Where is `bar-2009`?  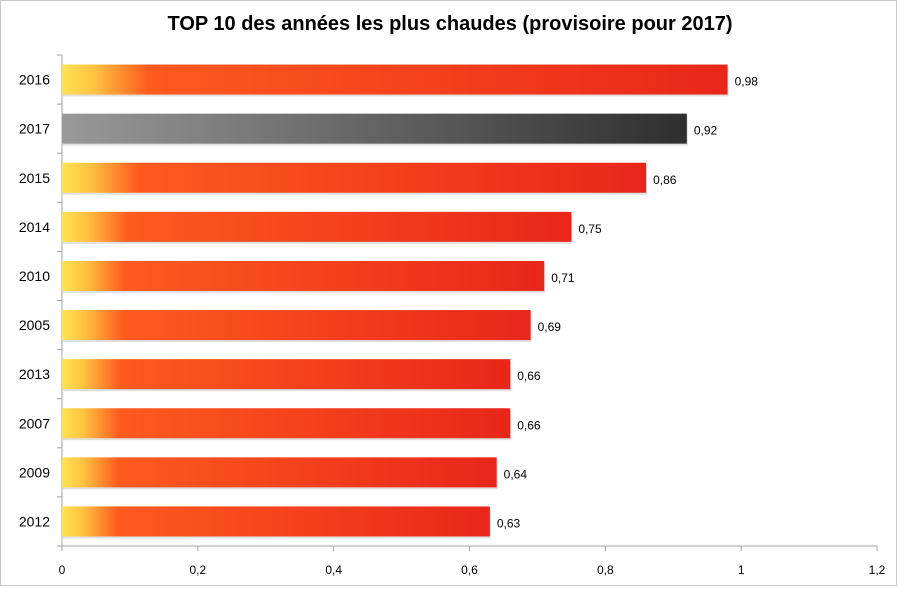
bar-2009 is located at coordinates (279, 472).